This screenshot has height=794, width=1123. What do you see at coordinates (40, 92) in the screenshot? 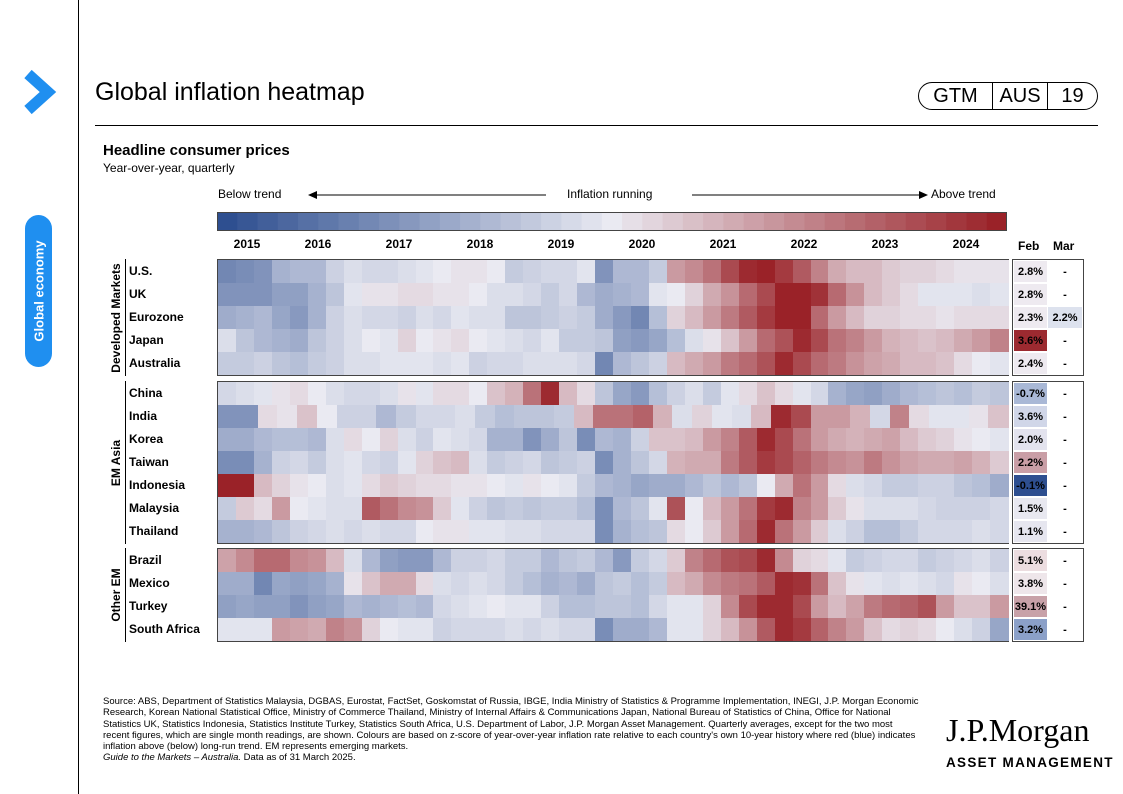
I see `chevron-right-icon` at bounding box center [40, 92].